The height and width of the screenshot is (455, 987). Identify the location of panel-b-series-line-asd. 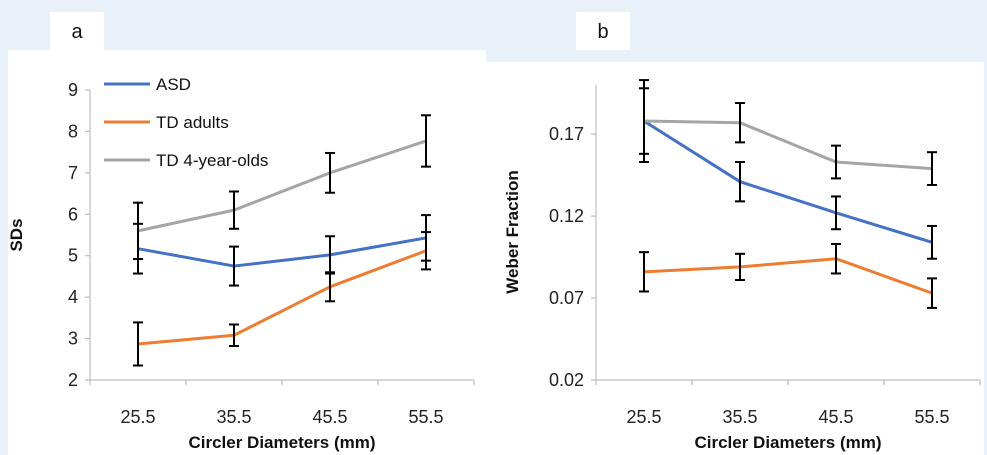
(788, 181).